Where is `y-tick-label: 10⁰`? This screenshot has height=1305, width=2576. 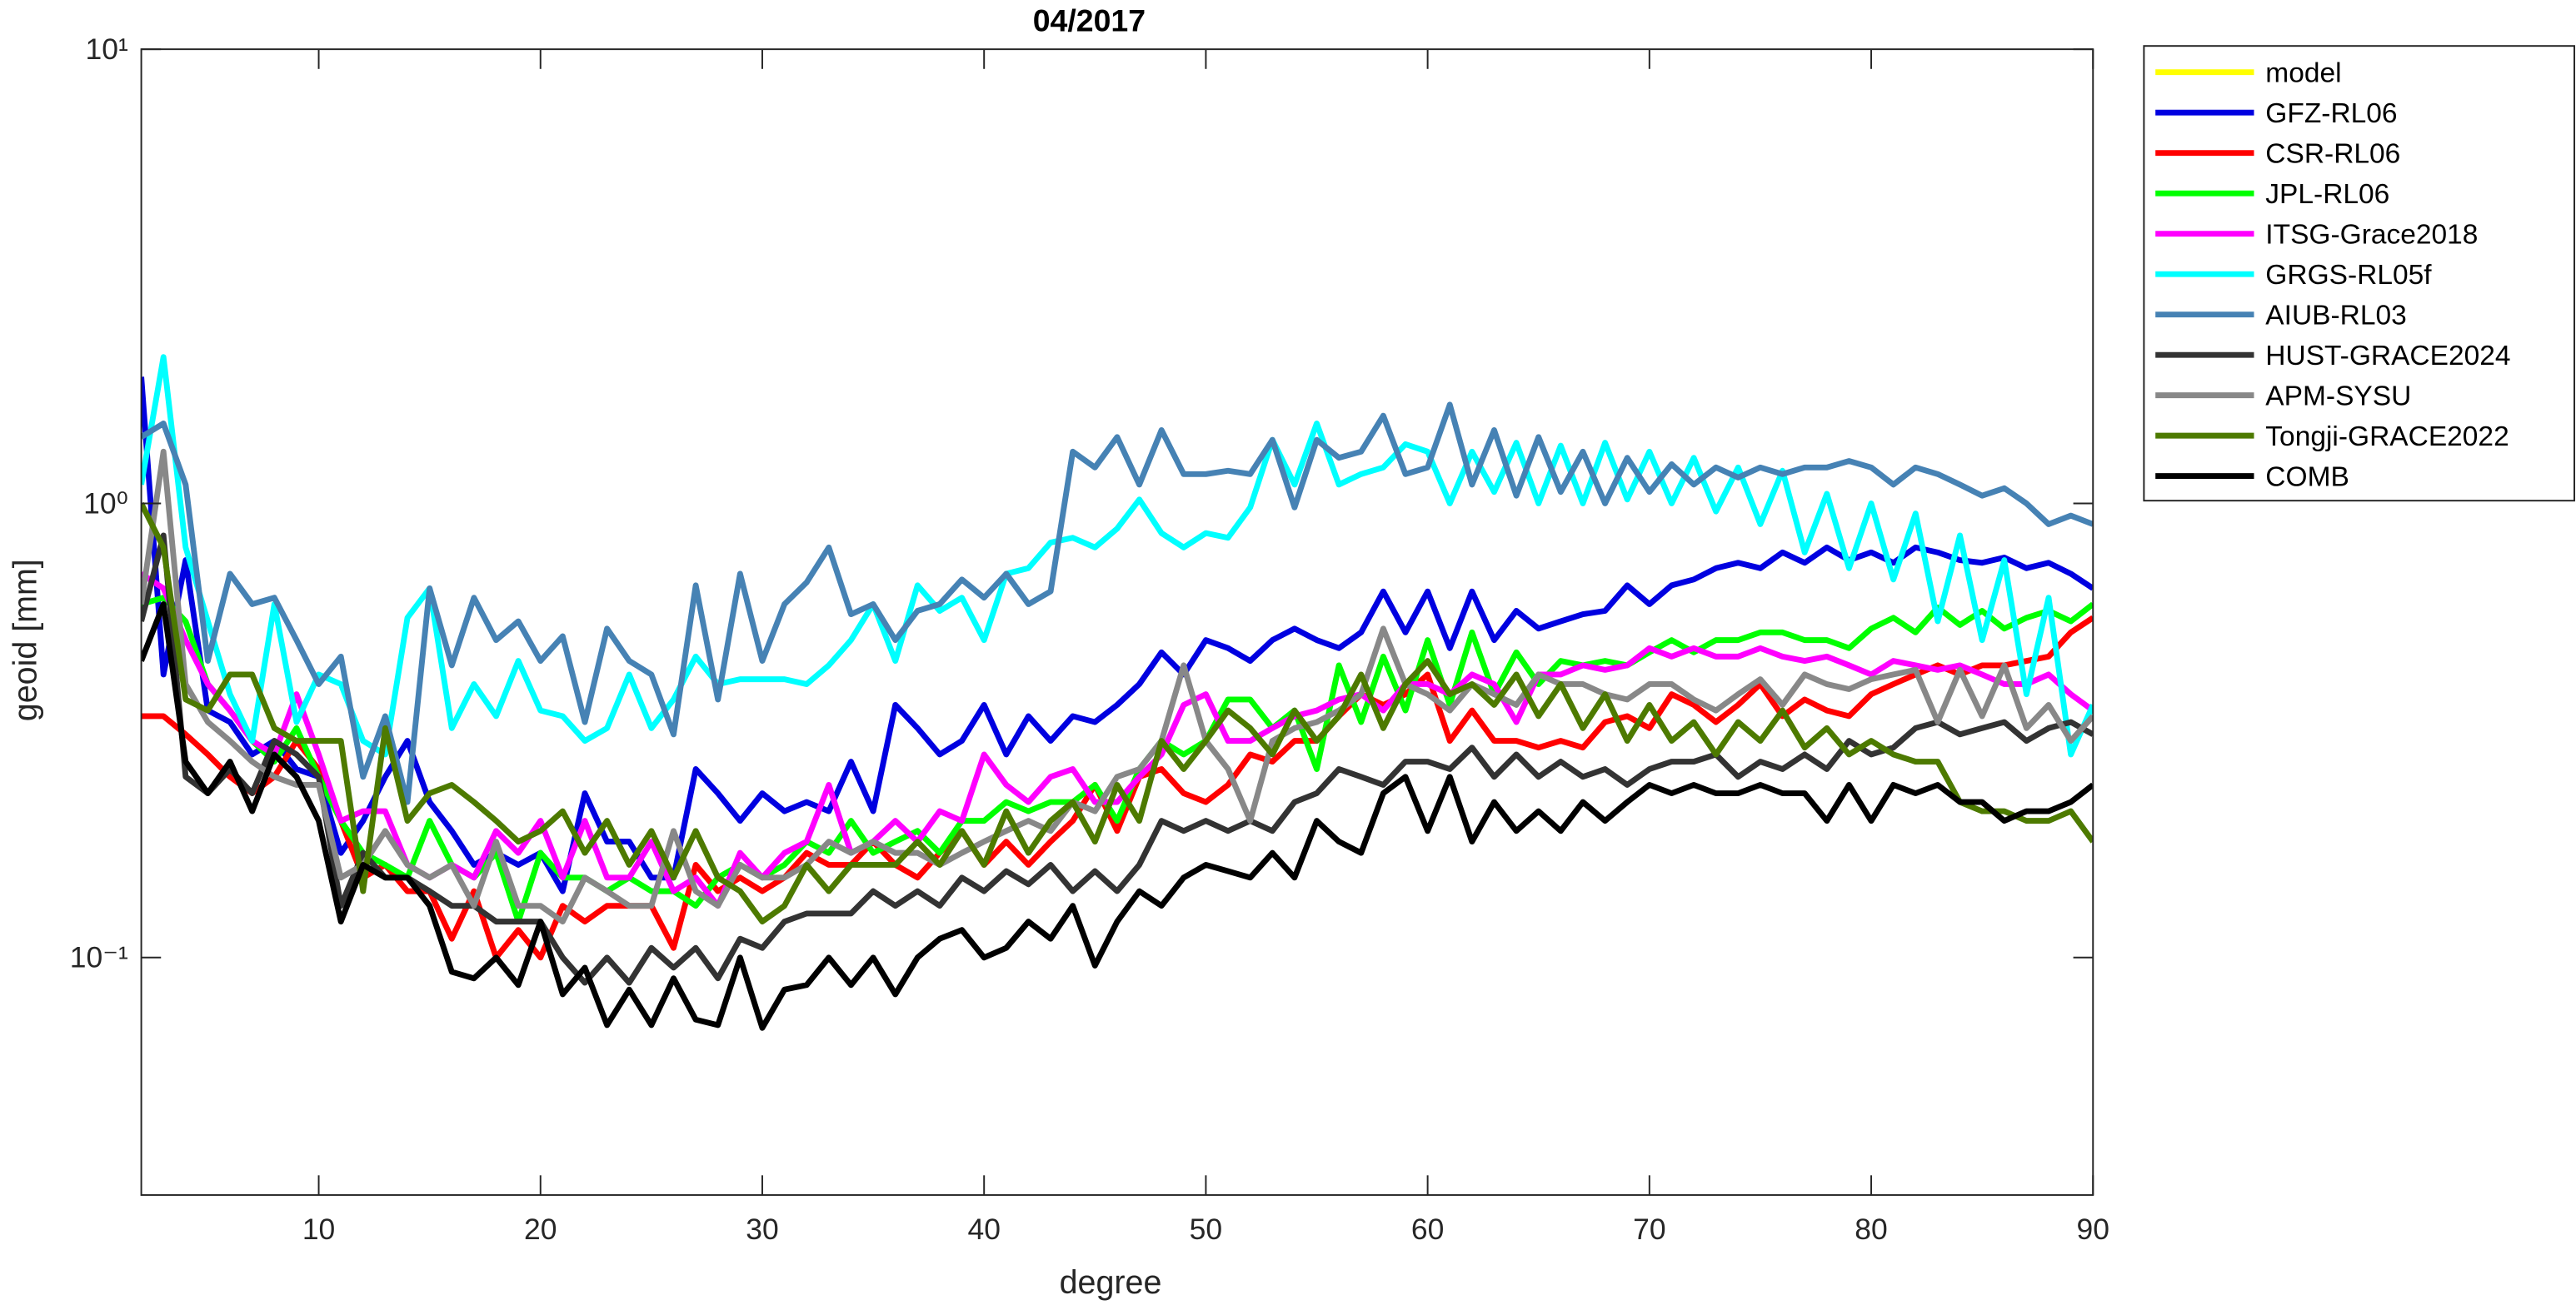 y-tick-label: 10⁰ is located at coordinates (105, 503).